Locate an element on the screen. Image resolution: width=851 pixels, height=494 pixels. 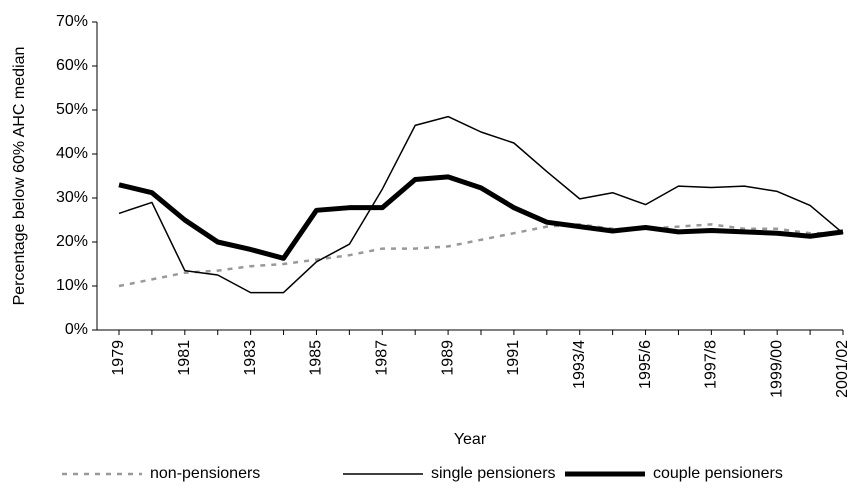
series-line is located at coordinates (480, 255).